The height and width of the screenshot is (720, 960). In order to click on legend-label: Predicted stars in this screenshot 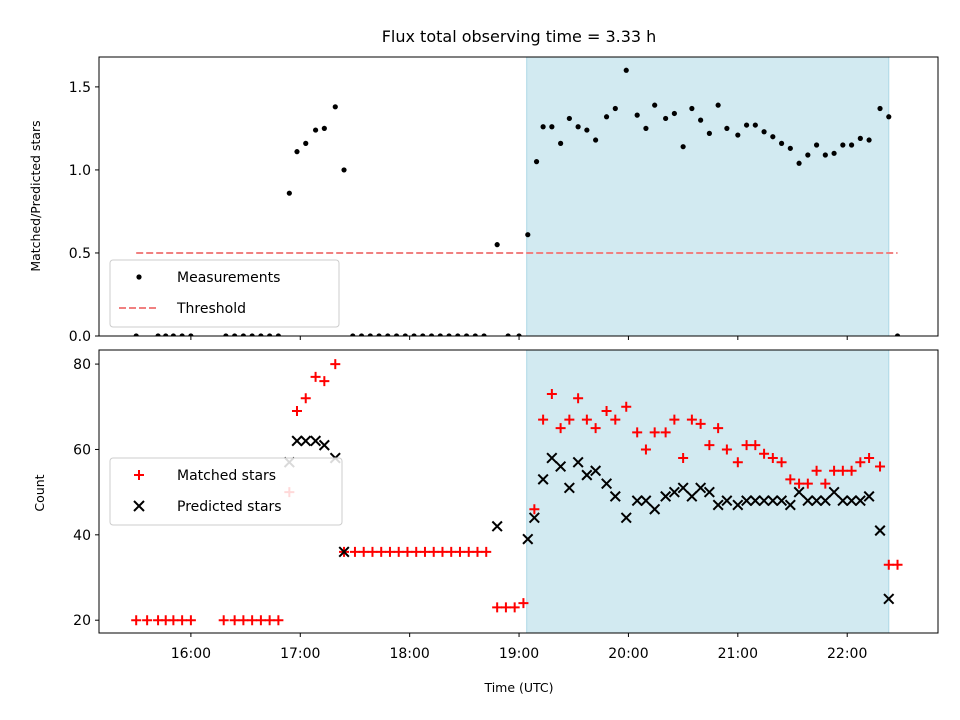, I will do `click(229, 507)`.